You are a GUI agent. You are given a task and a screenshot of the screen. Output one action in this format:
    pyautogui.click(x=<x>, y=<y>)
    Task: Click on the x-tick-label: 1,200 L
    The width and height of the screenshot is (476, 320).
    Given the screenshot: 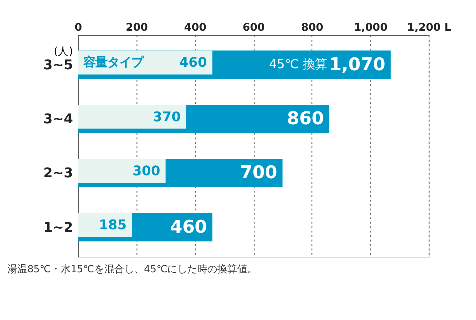 What is the action you would take?
    pyautogui.click(x=429, y=27)
    